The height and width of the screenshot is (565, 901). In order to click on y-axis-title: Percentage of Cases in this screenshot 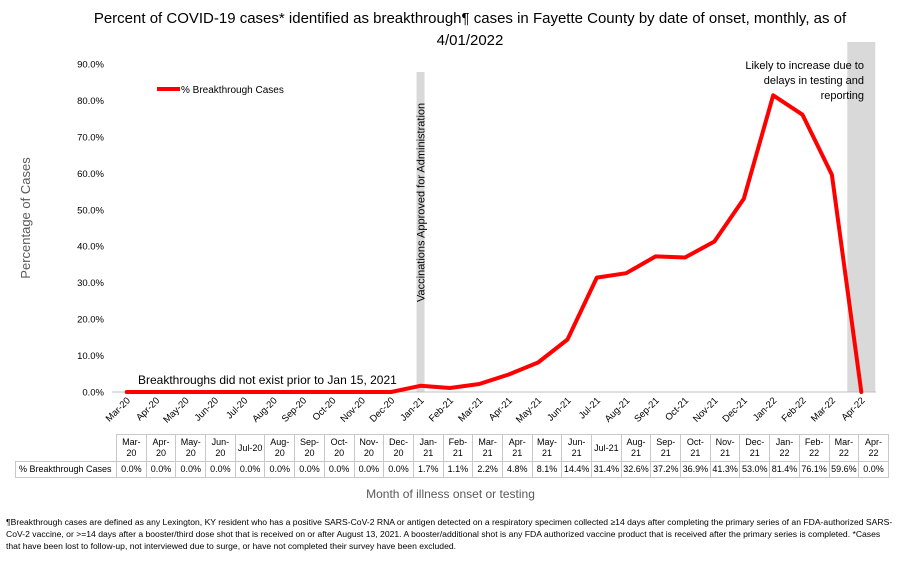, I will do `click(25, 218)`.